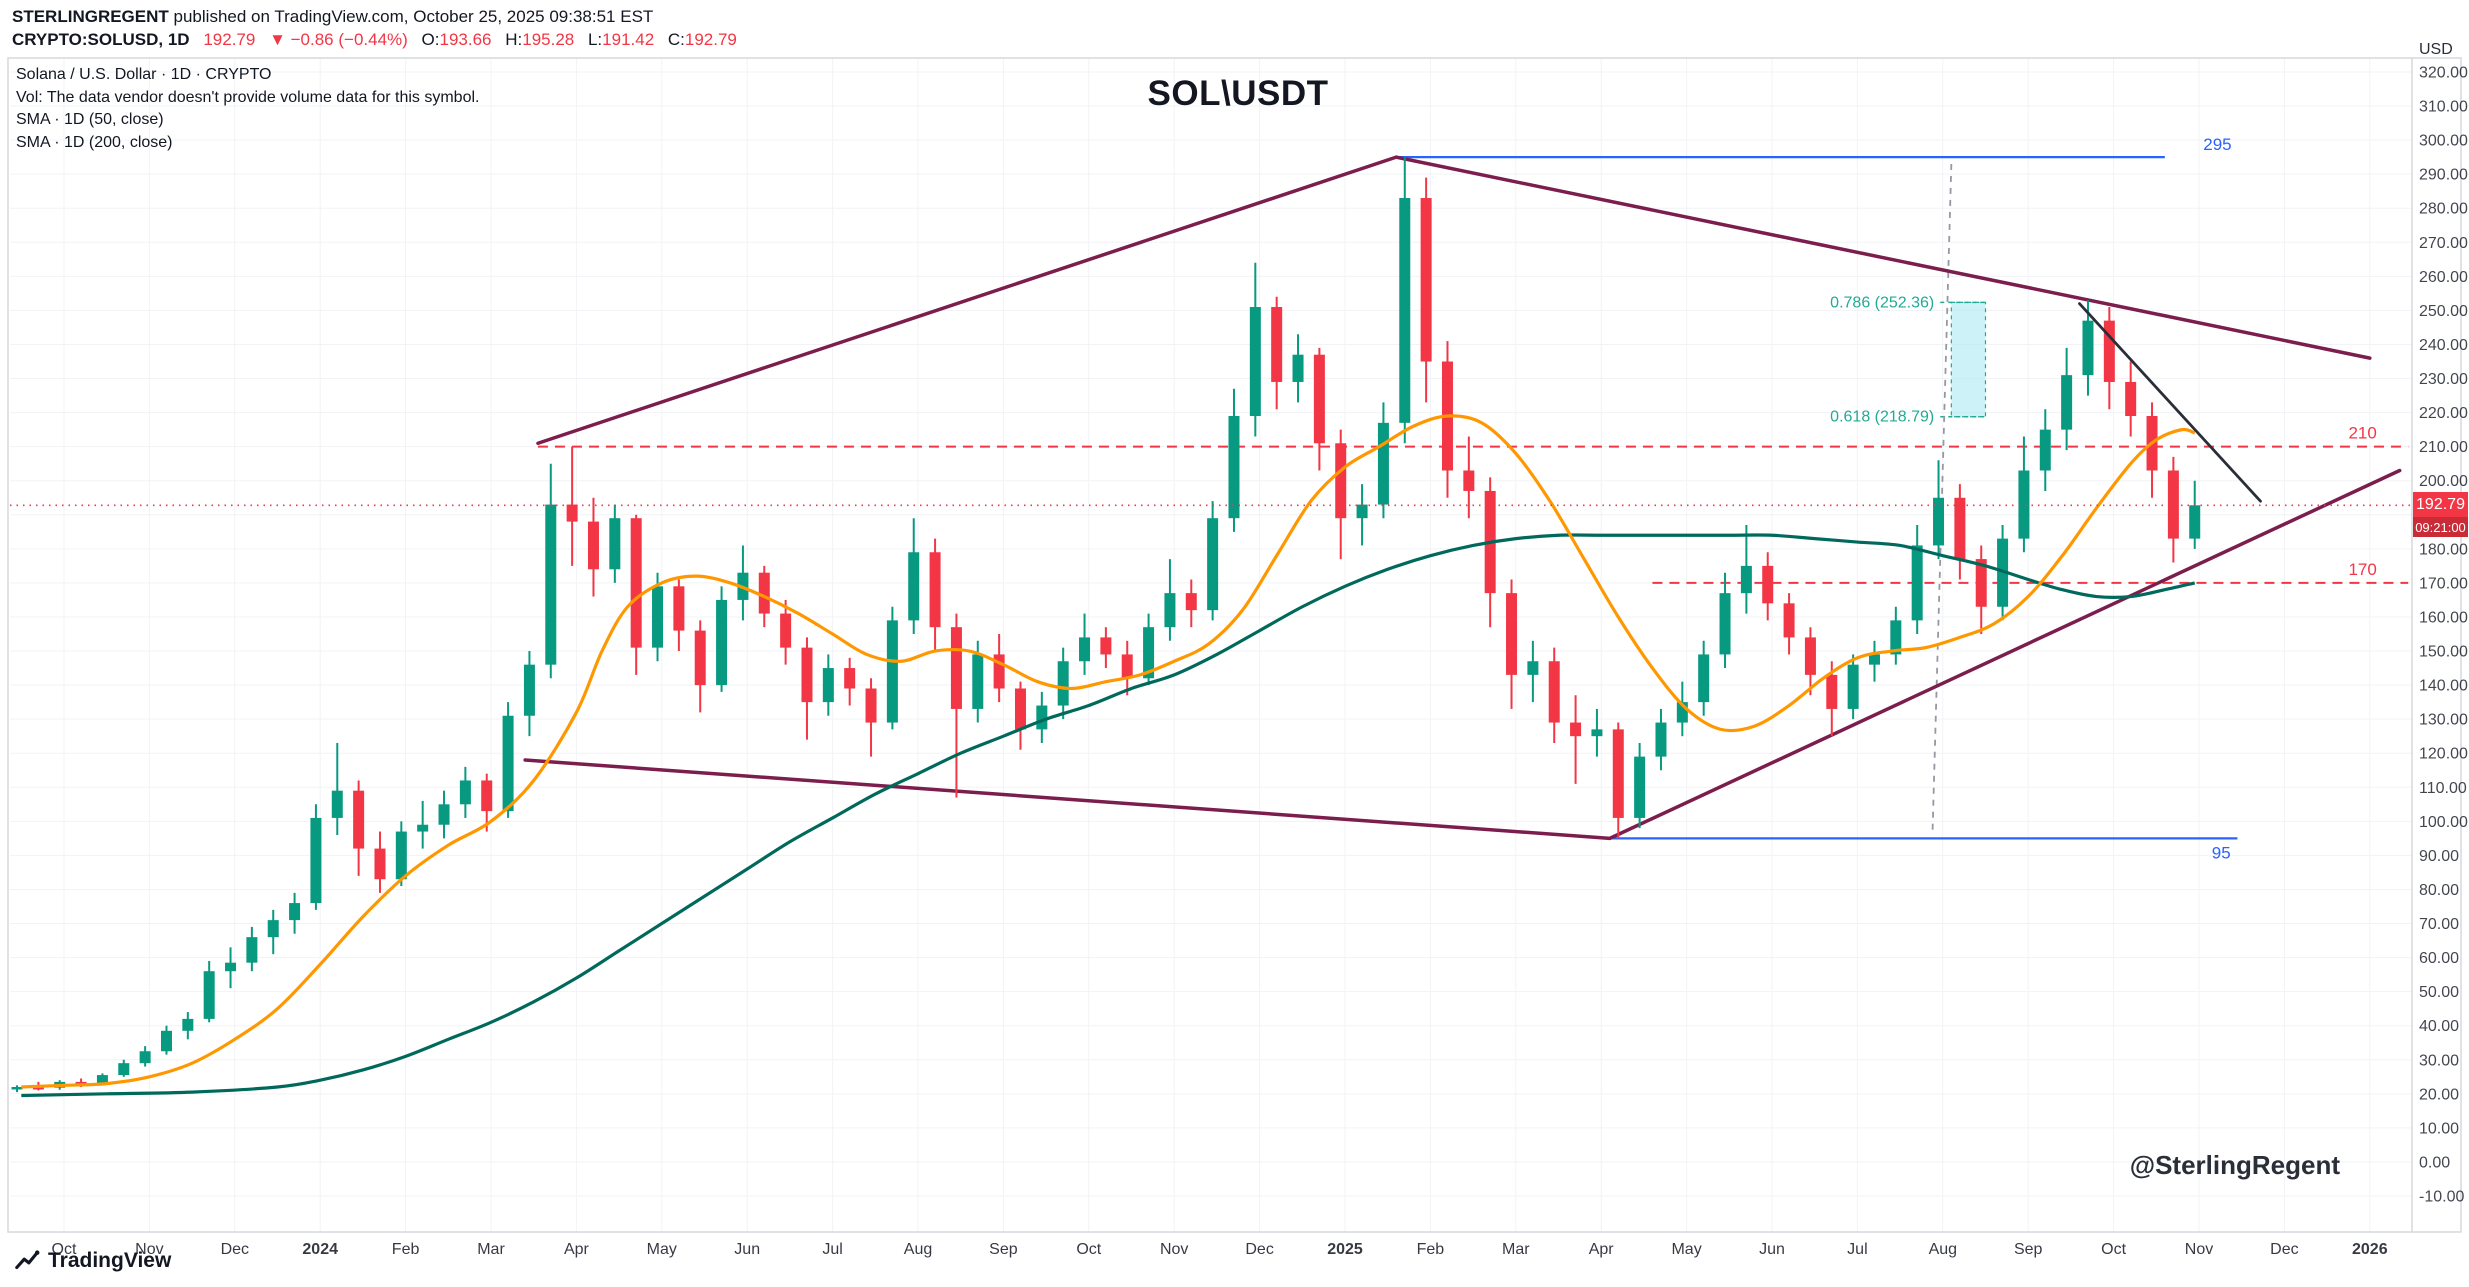 This screenshot has height=1287, width=2469. What do you see at coordinates (2362, 433) in the screenshot?
I see `svg-text: 210` at bounding box center [2362, 433].